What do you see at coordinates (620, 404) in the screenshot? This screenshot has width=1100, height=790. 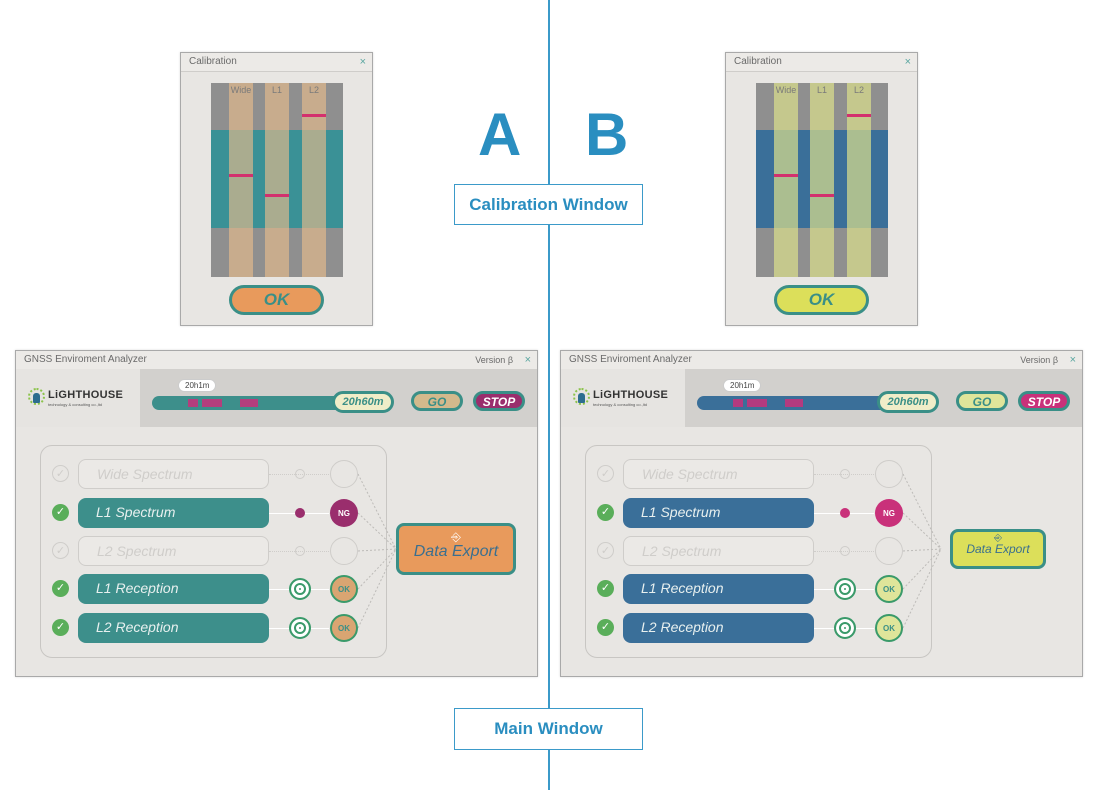 I see `logo-tagline: technology & consulting co.,ltd` at bounding box center [620, 404].